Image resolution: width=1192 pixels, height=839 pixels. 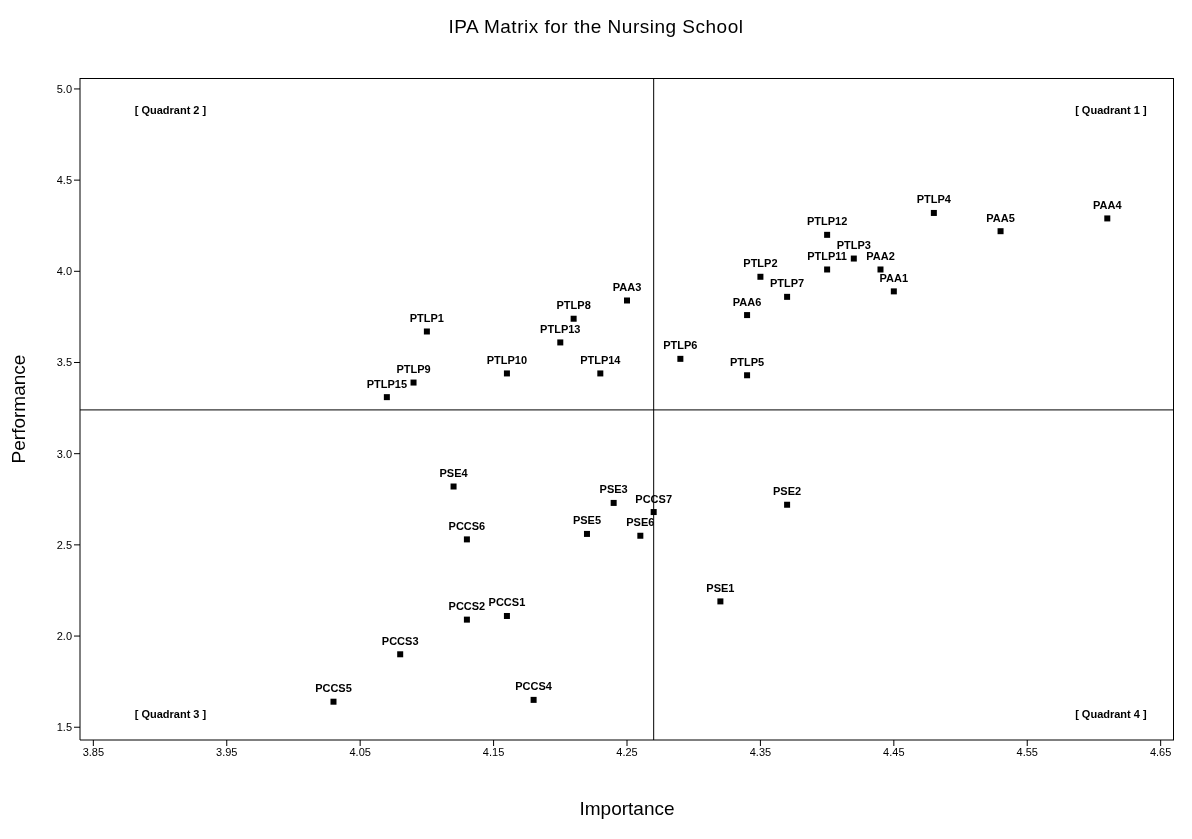 What do you see at coordinates (360, 751) in the screenshot?
I see `x-tick-label: 4.05` at bounding box center [360, 751].